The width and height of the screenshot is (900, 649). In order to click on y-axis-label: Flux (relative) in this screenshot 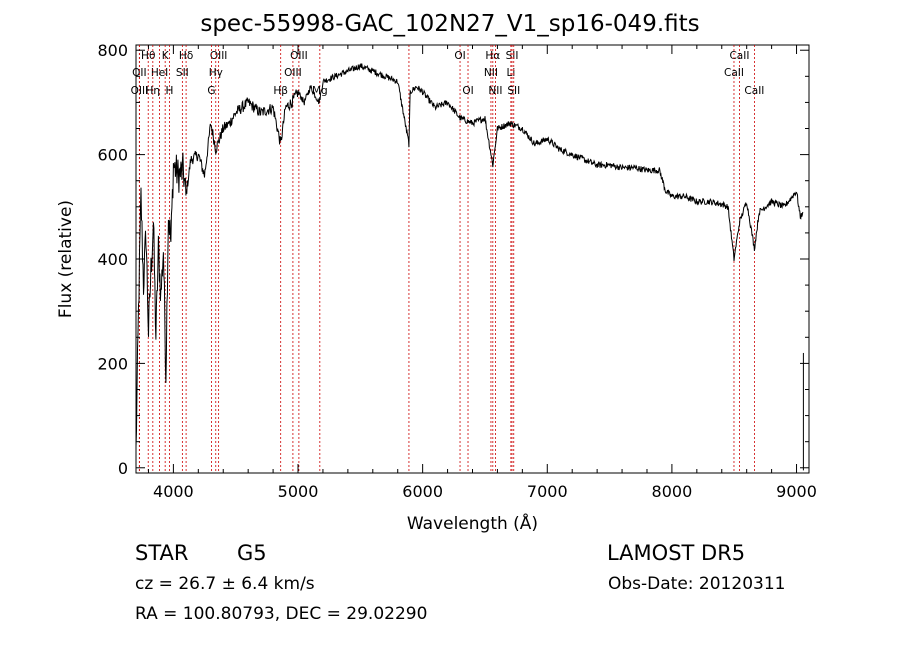, I will do `click(66, 259)`.